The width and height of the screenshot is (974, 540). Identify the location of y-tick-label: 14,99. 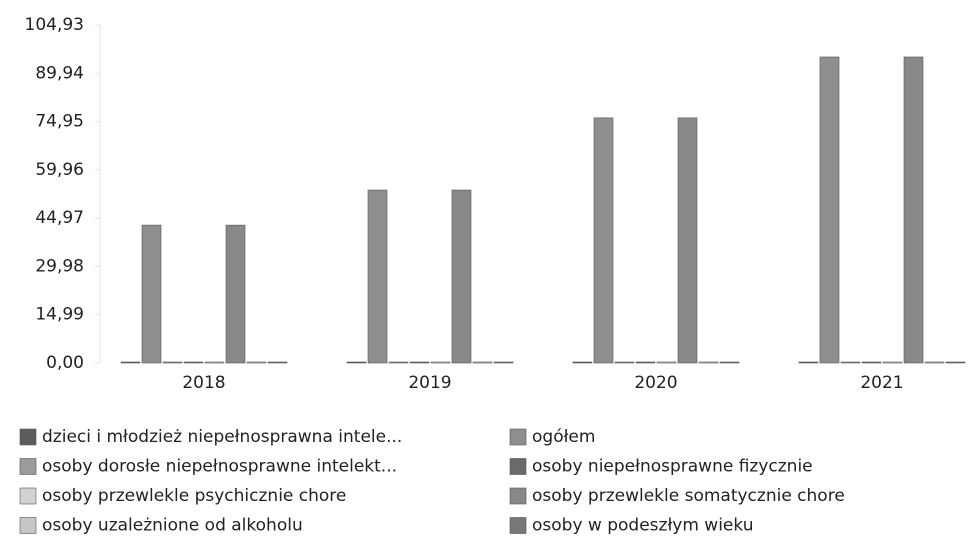
(59, 315).